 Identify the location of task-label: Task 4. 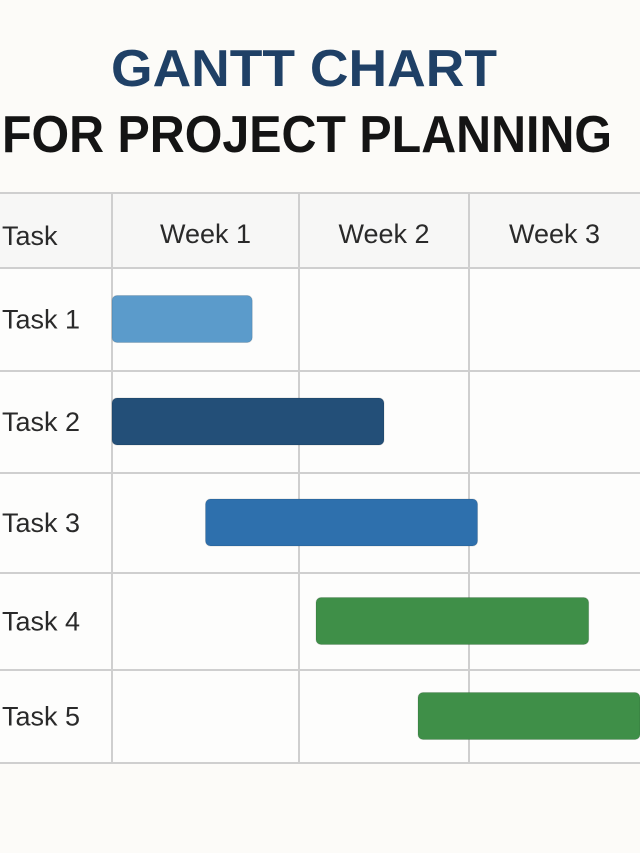
(41, 622).